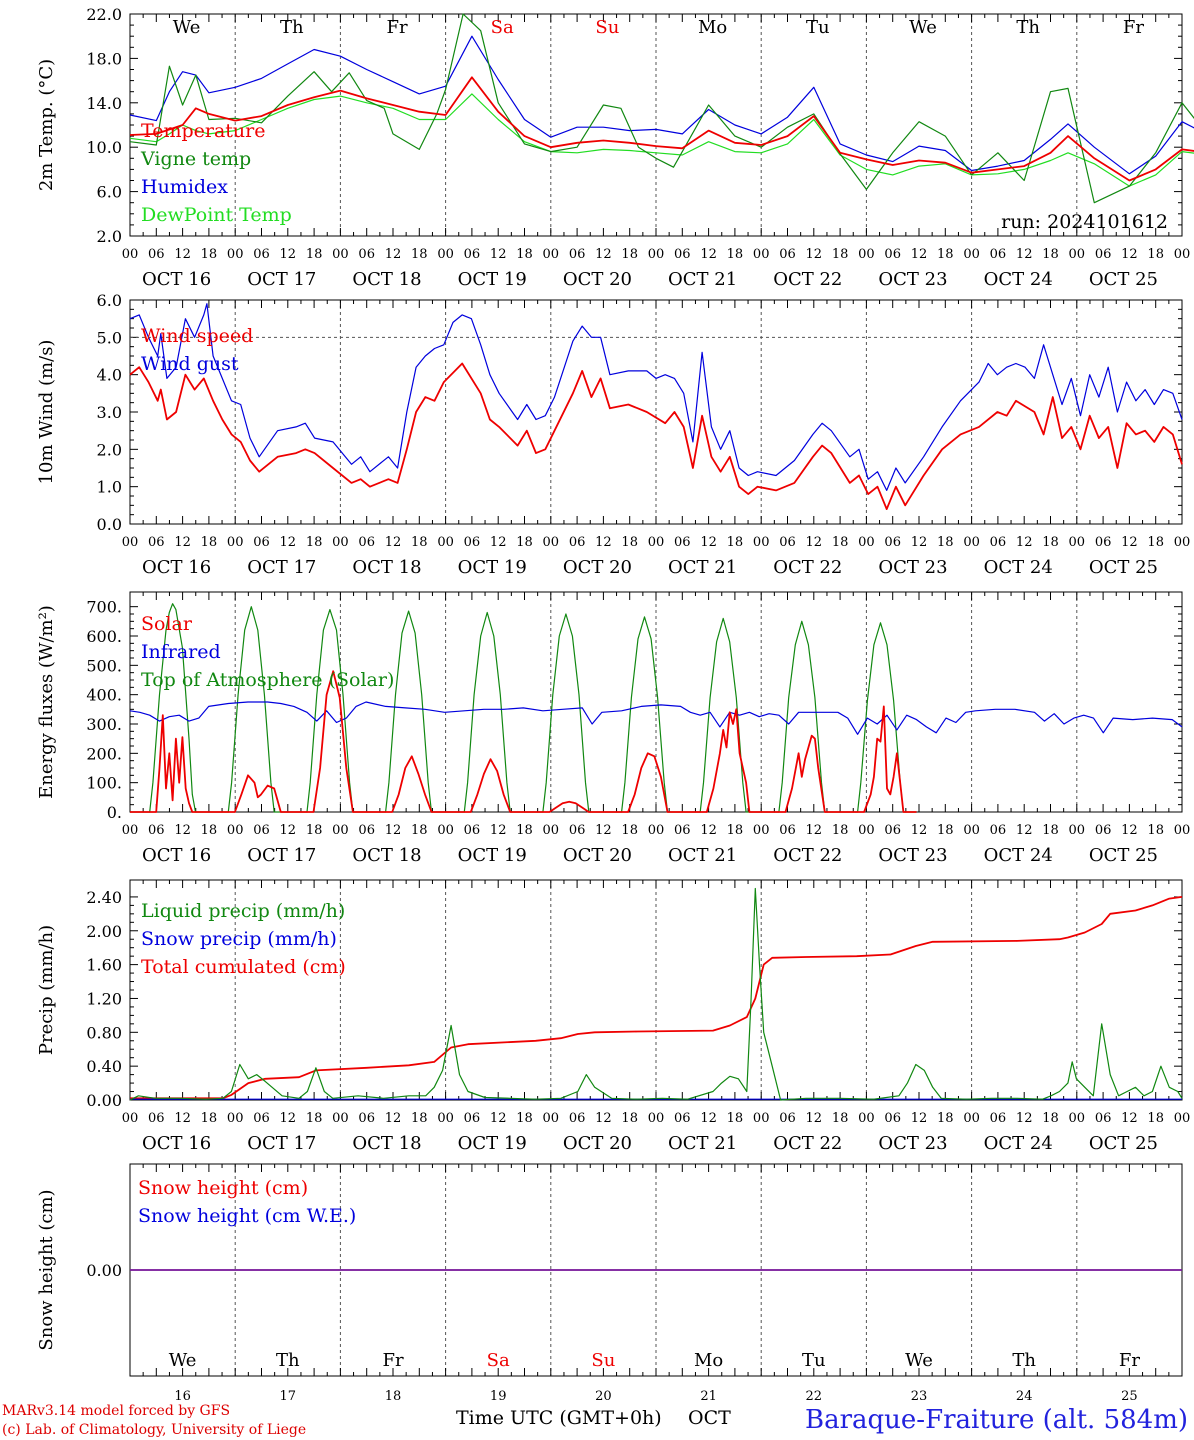 Image resolution: width=1194 pixels, height=1440 pixels. Describe the element at coordinates (661, 140) in the screenshot. I see `series-line-dewpoint-temp` at that location.